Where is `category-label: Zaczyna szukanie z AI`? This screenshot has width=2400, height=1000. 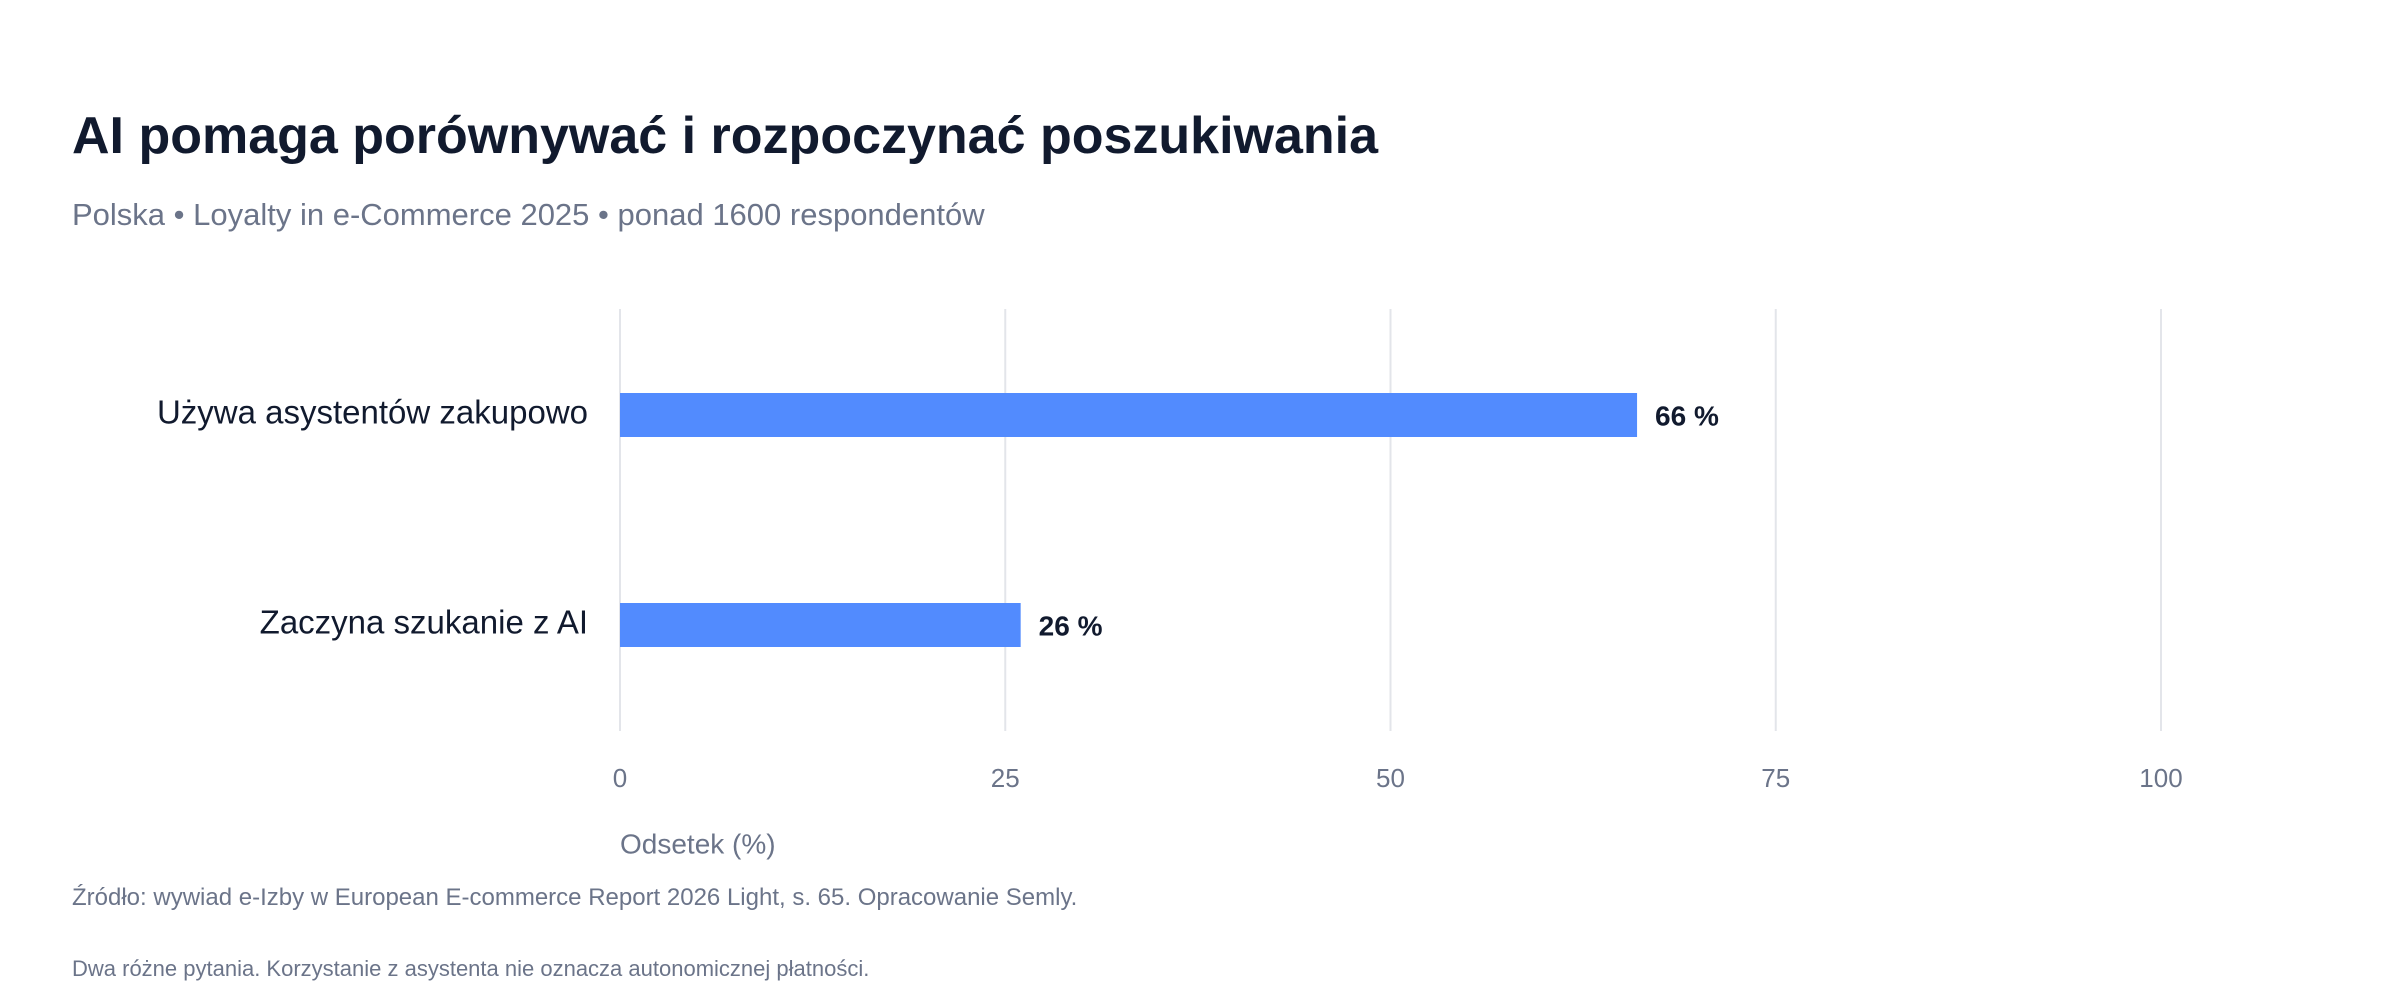 category-label: Zaczyna szukanie z AI is located at coordinates (424, 622).